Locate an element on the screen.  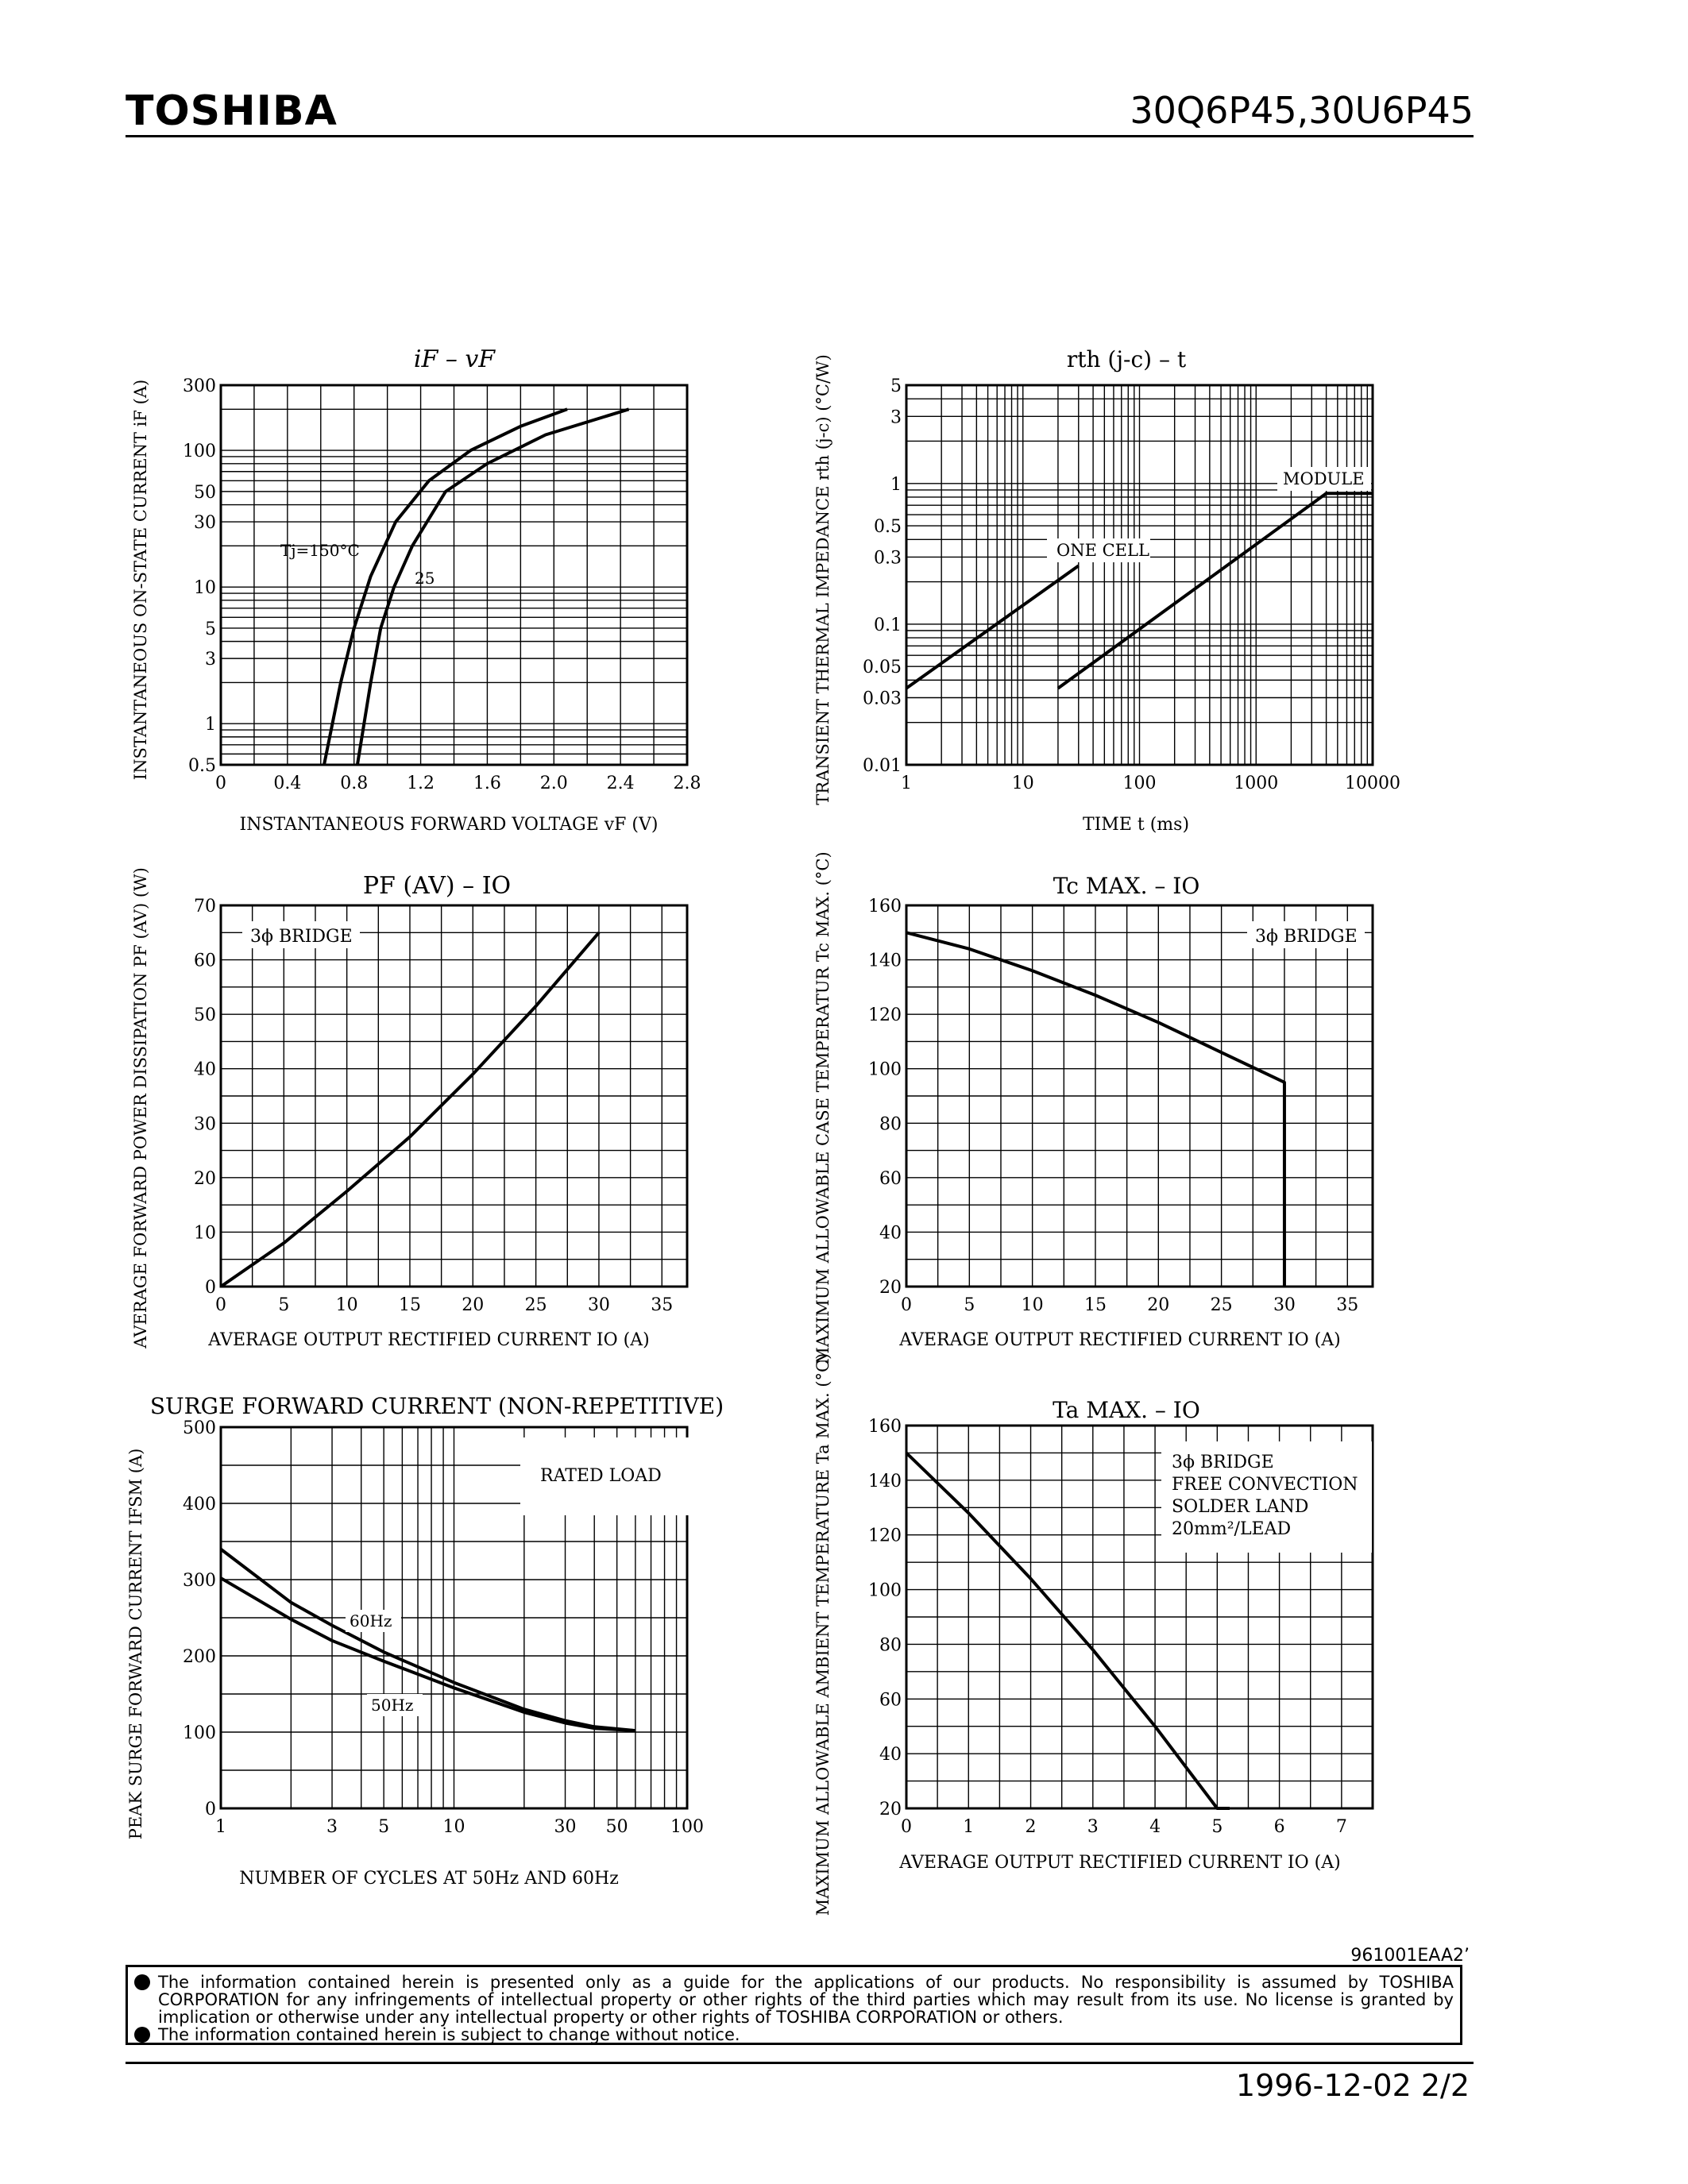
chart4-xlabel: AVERAGE OUTPUT RECTIFIED CURRENT IO (A) is located at coordinates (1119, 1340).